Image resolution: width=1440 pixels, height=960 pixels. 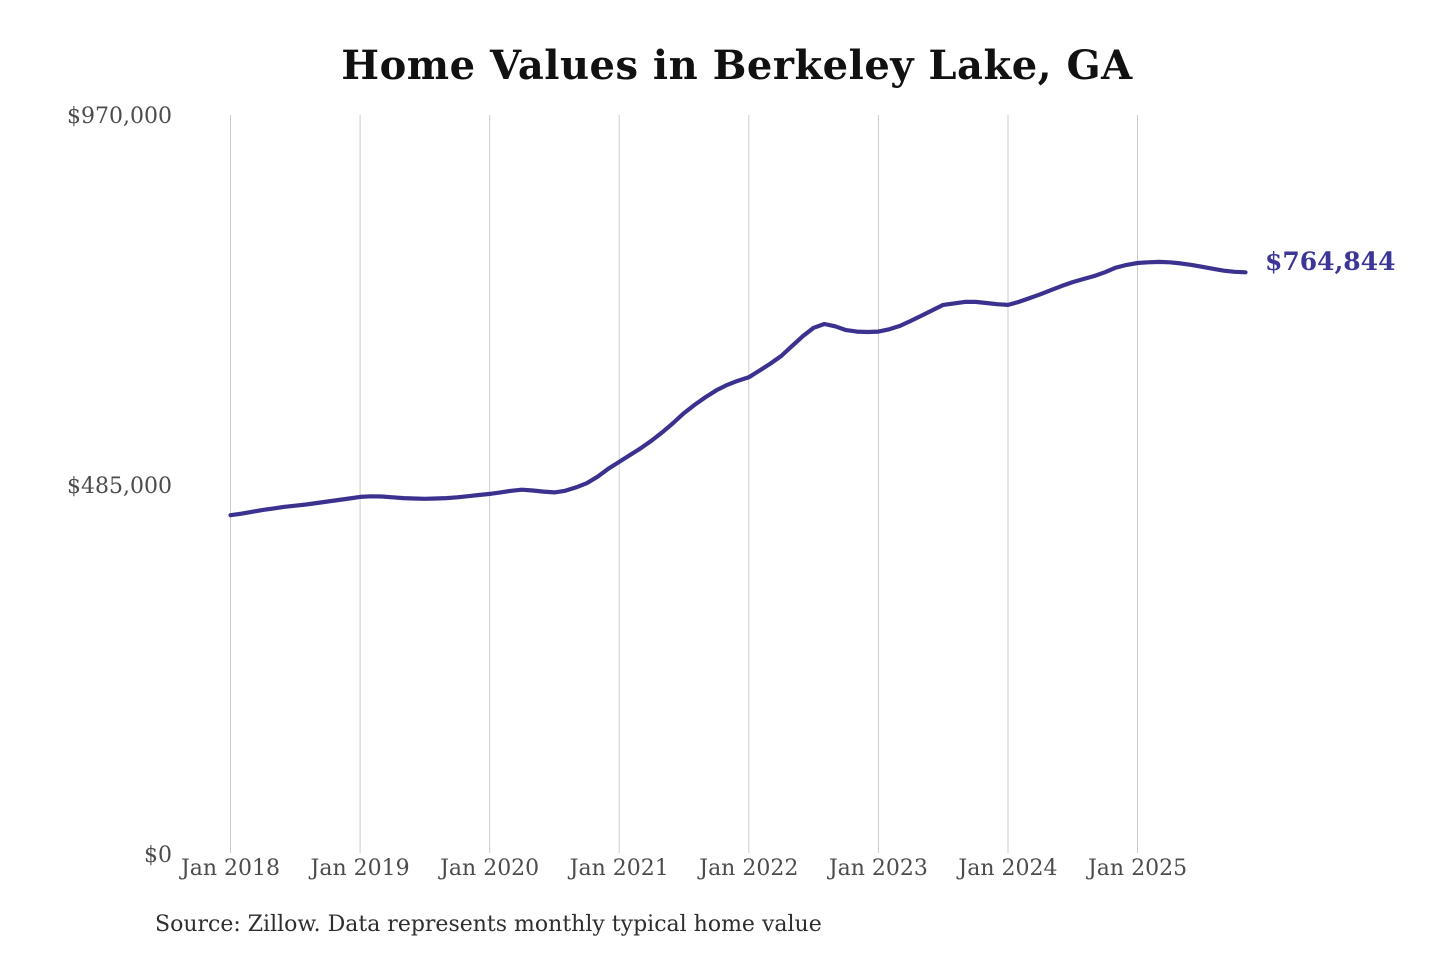 What do you see at coordinates (619, 868) in the screenshot?
I see `x-tick-label-jan-2021: Jan 2021` at bounding box center [619, 868].